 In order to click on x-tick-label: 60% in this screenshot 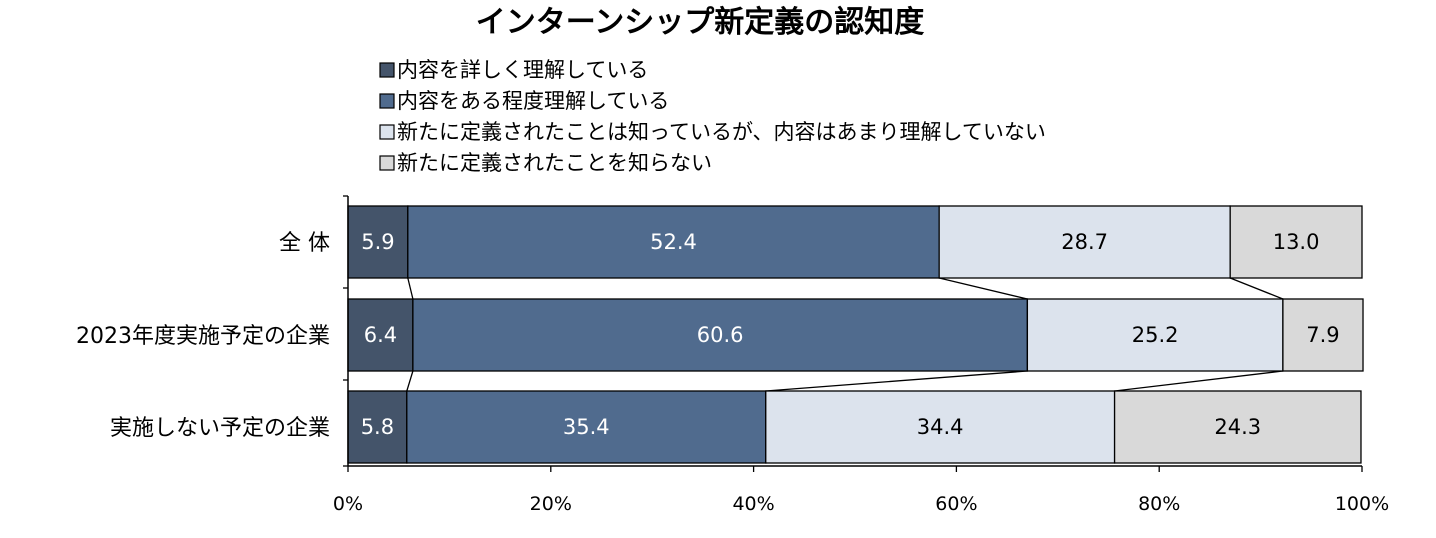, I will do `click(956, 504)`.